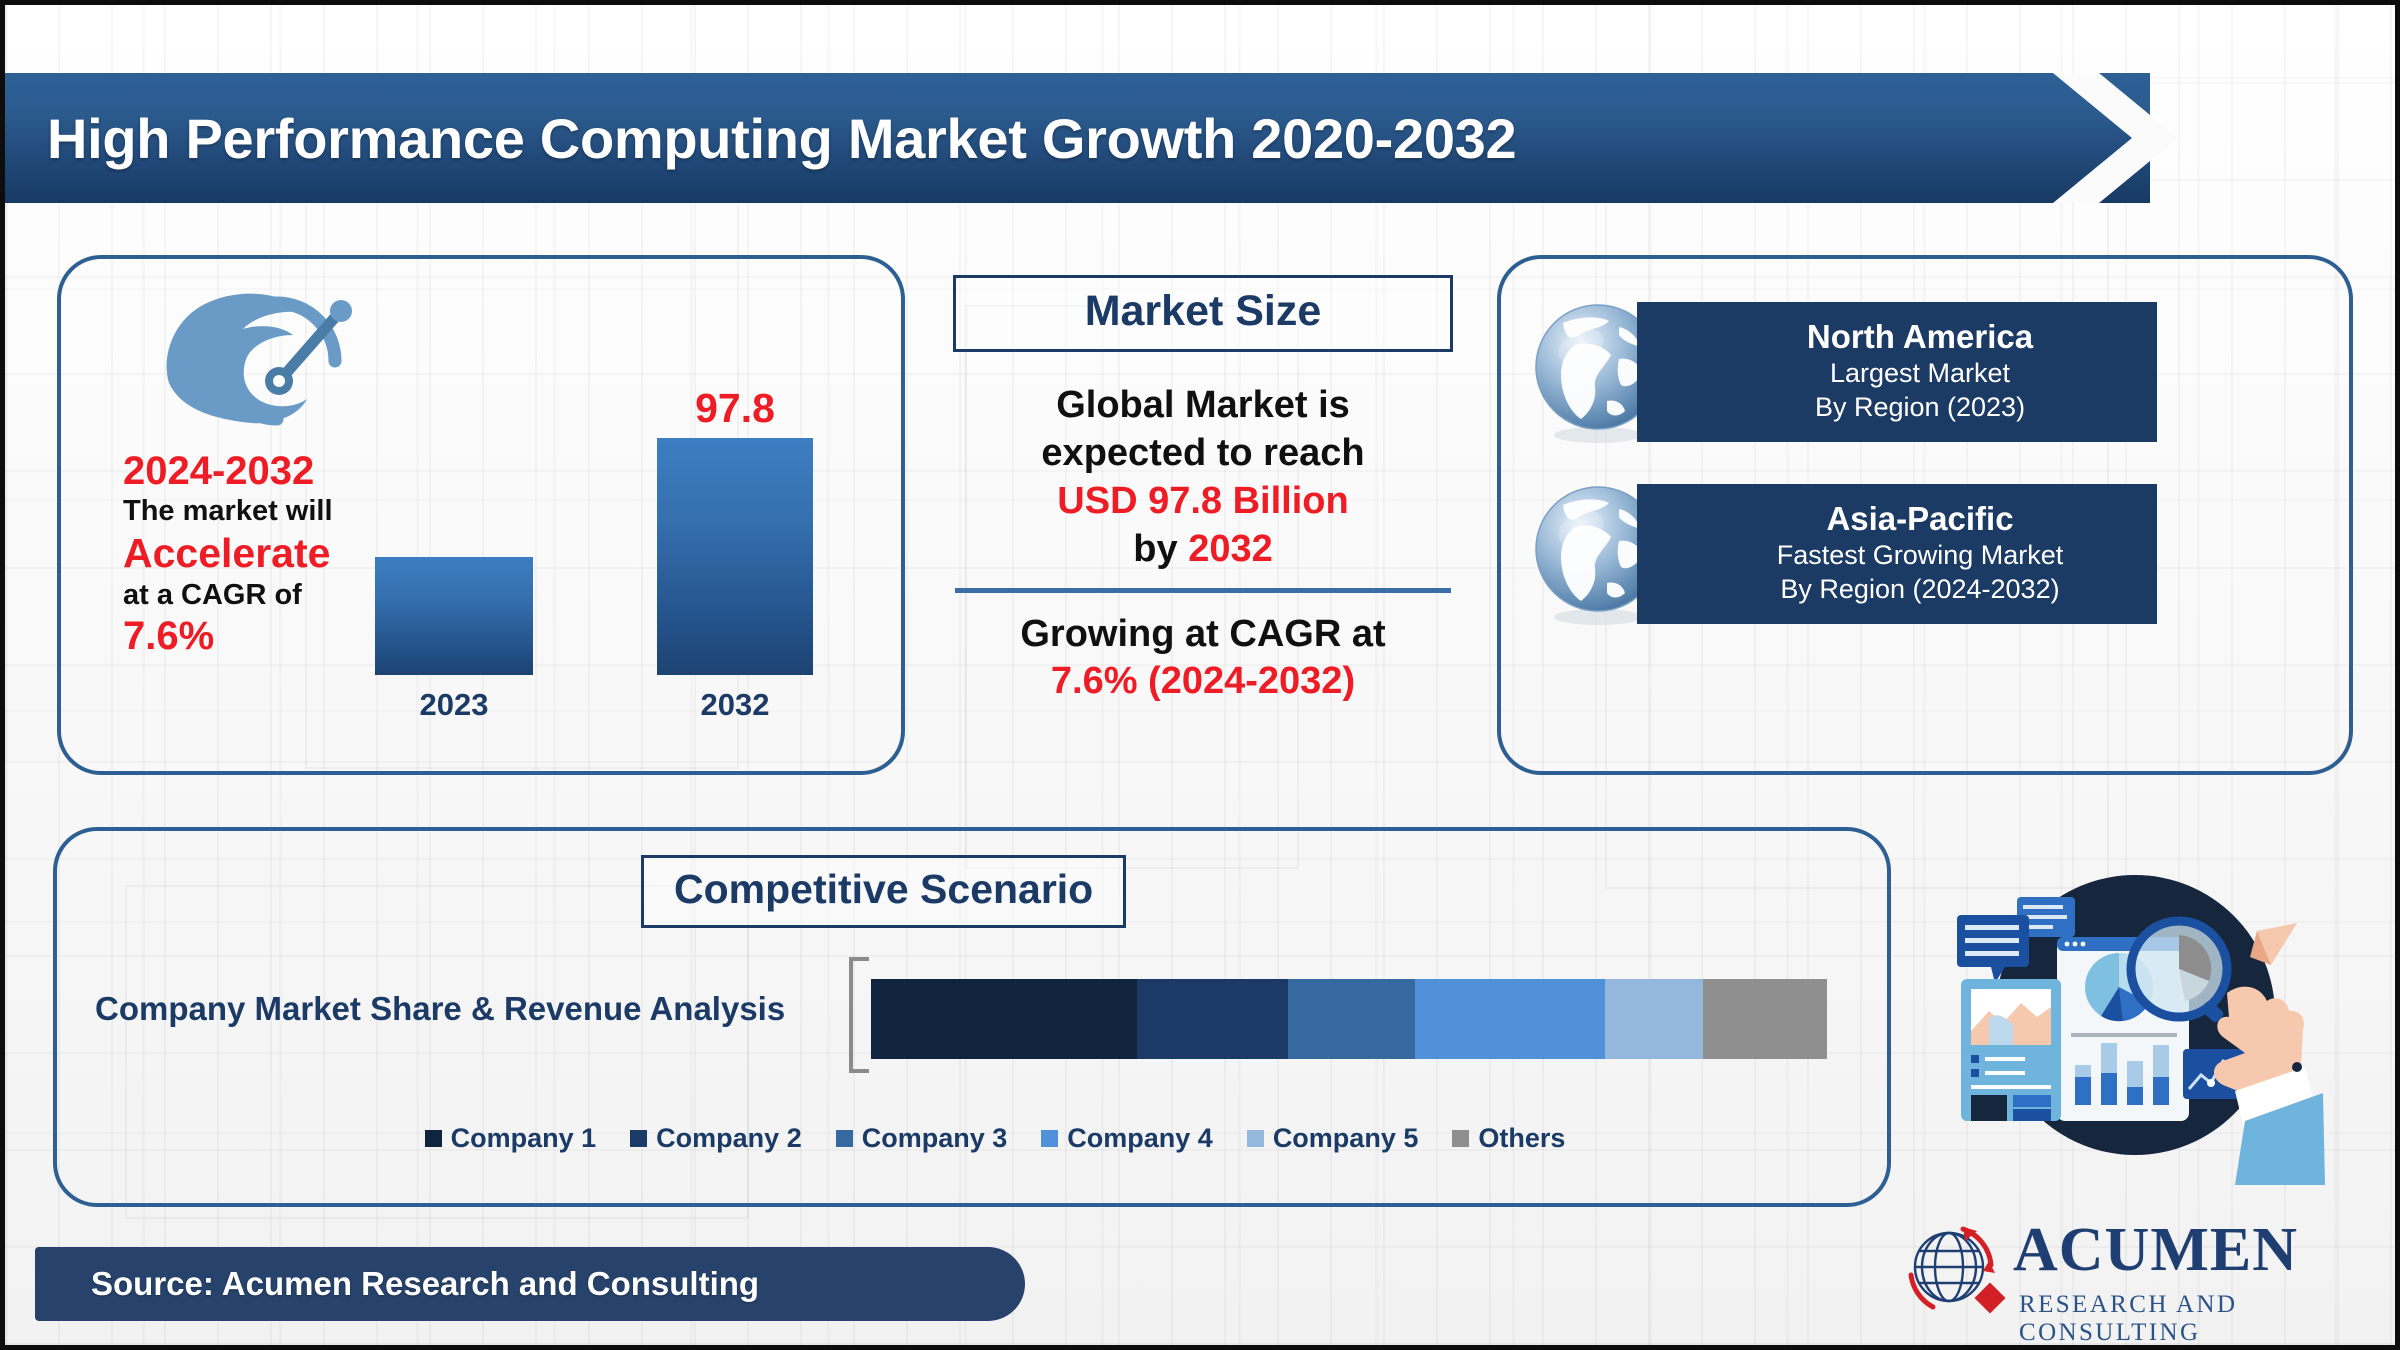 The image size is (2400, 1350). Describe the element at coordinates (735, 408) in the screenshot. I see `bar-2032-value-label: 97.8` at that location.